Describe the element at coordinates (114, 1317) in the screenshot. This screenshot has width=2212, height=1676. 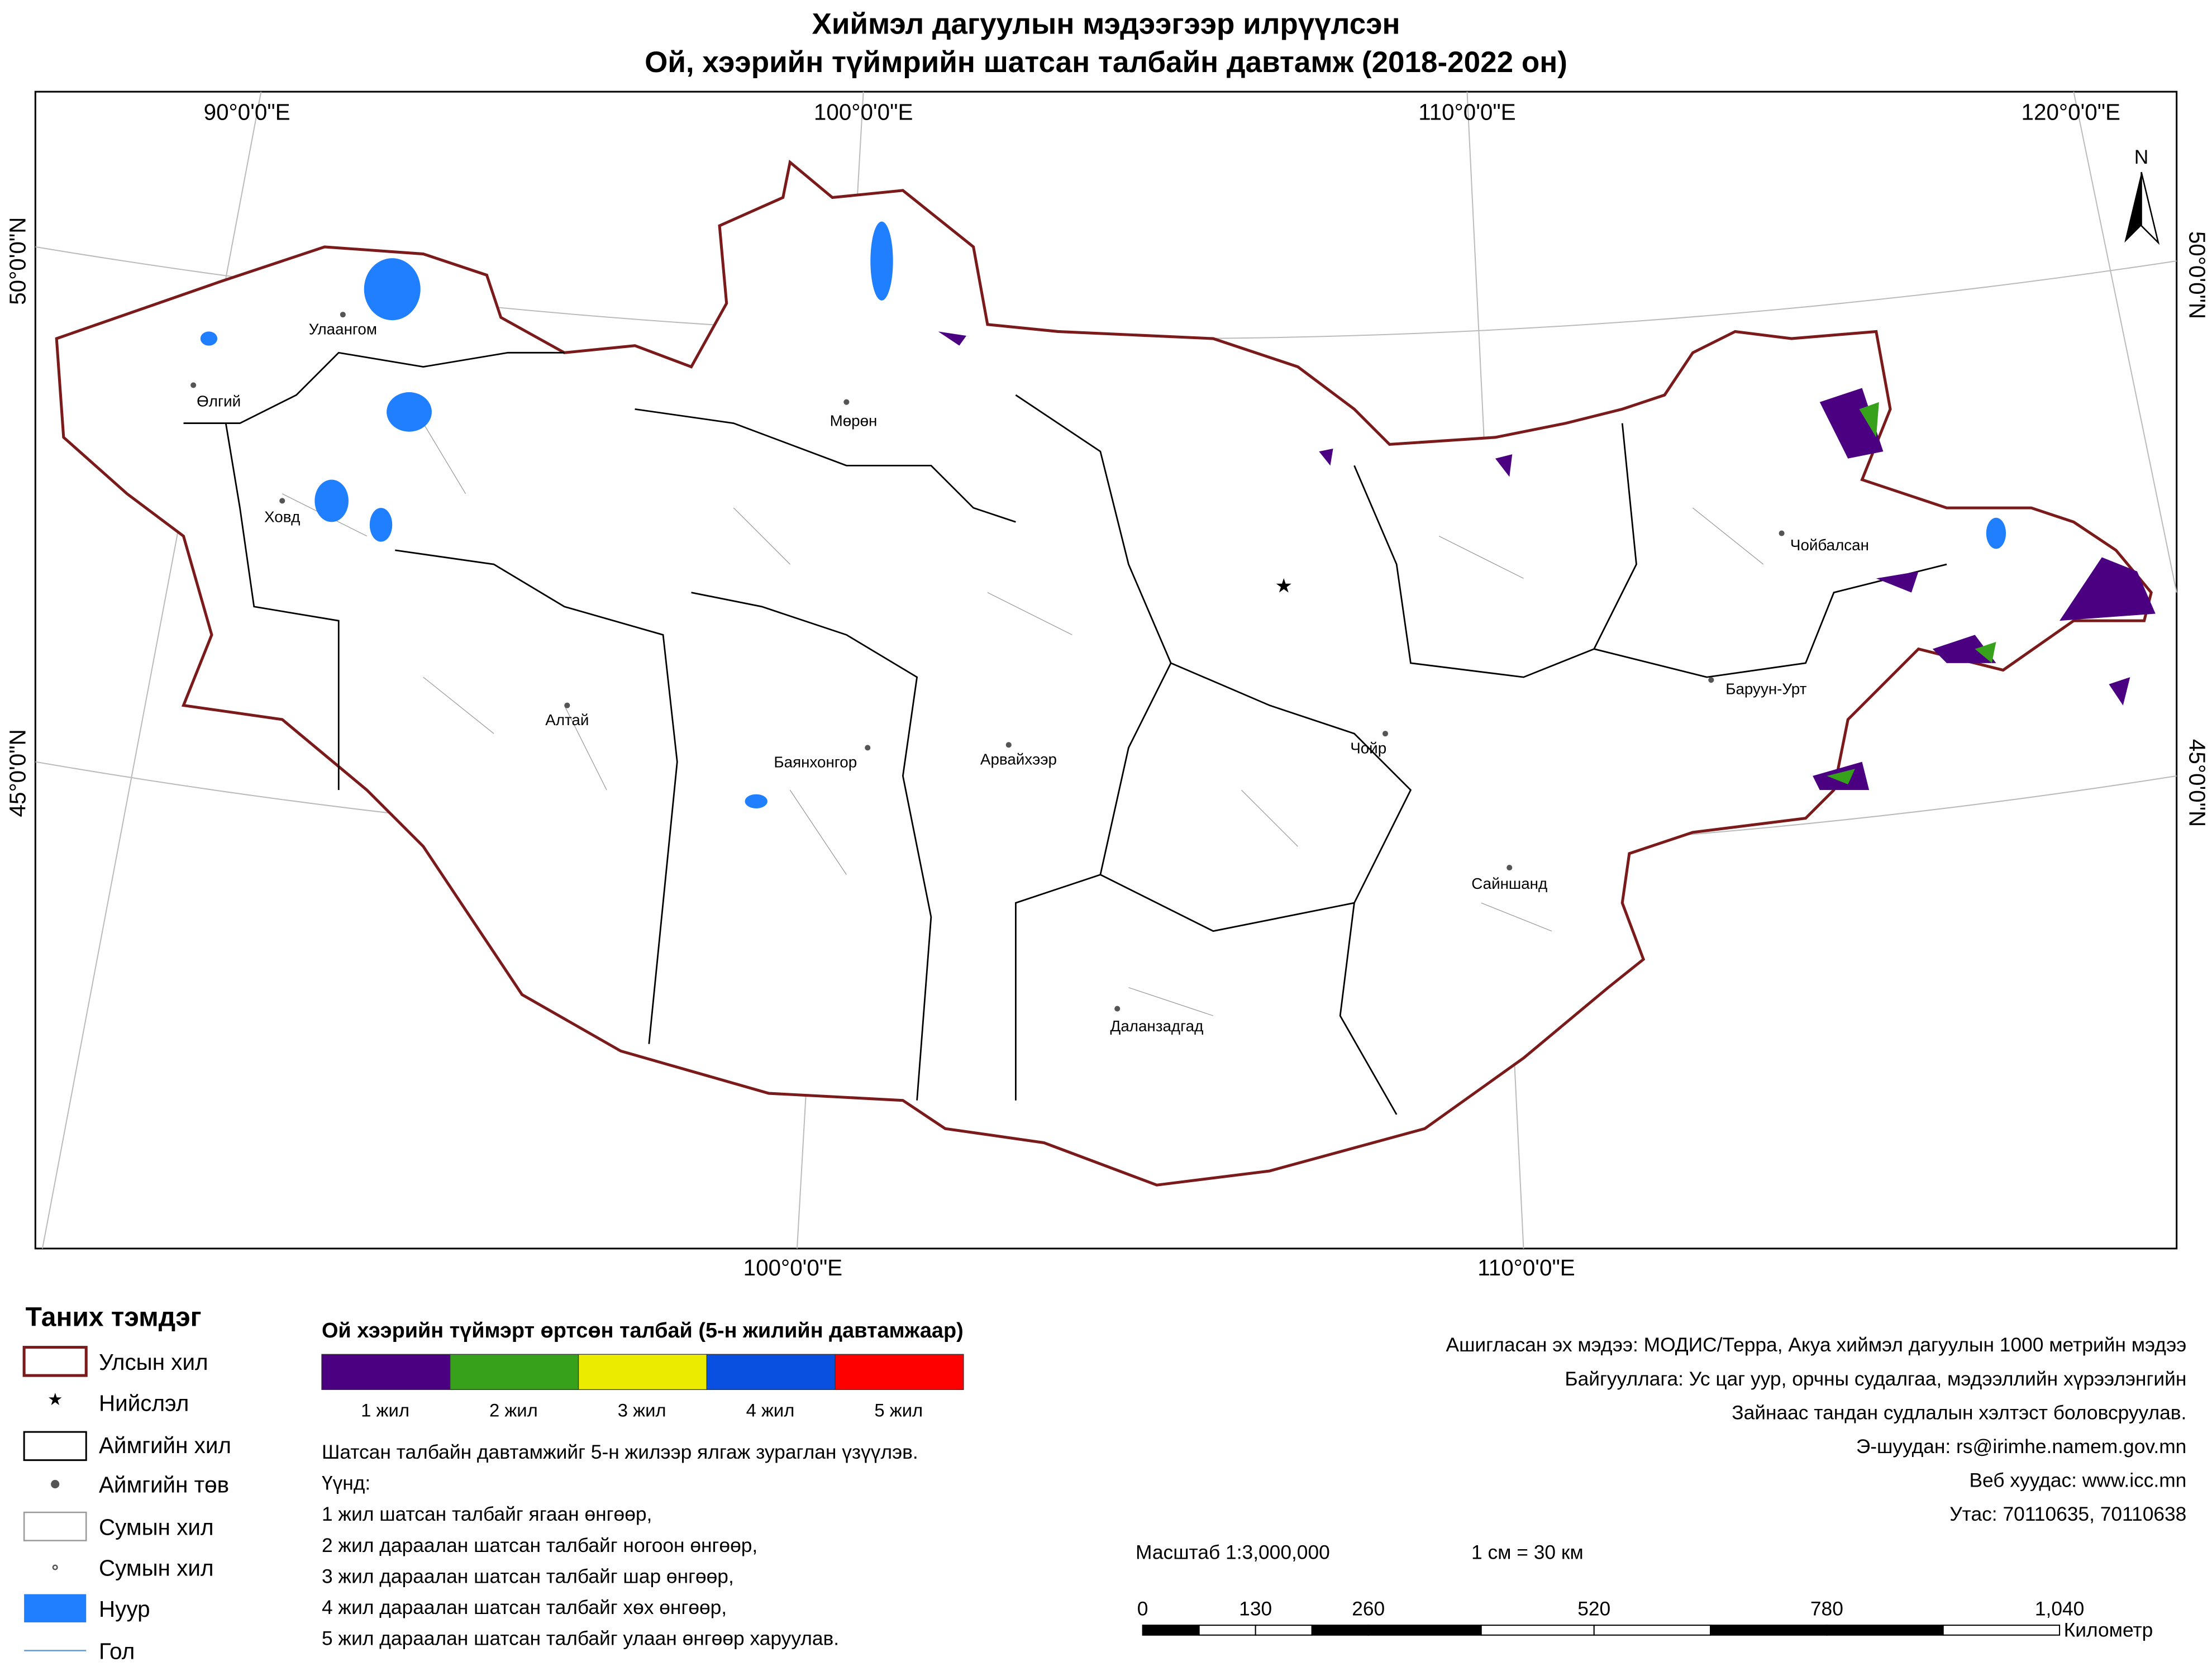
I see `legend-title: Таних тэмдэг` at that location.